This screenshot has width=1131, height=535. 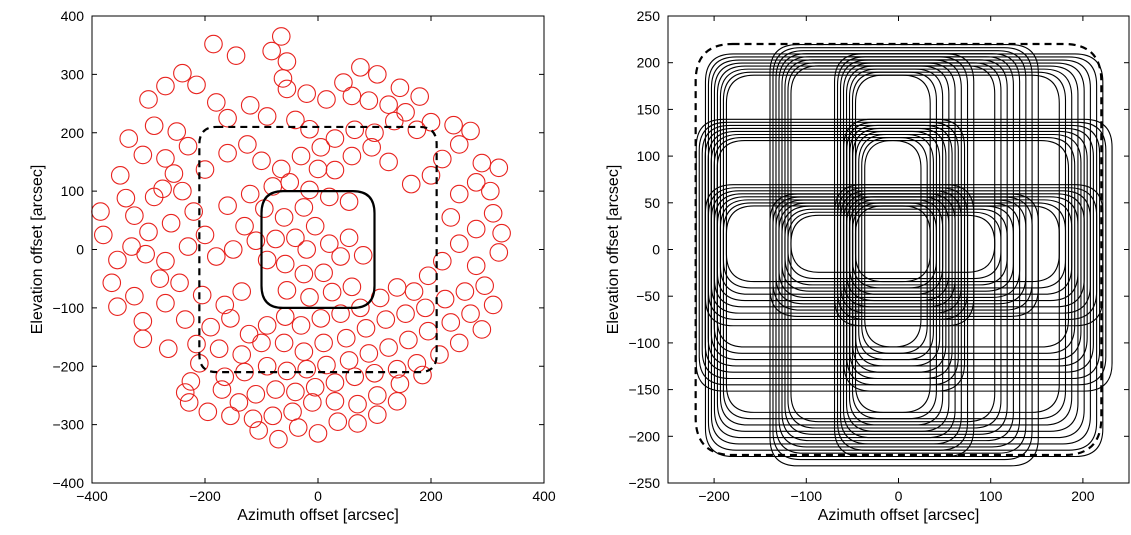 I want to click on y-tick-label: −300, so click(x=68, y=425).